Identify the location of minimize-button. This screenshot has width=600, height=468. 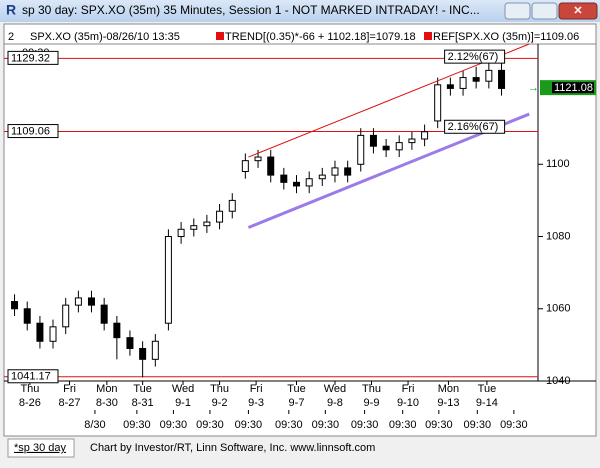
(517, 11).